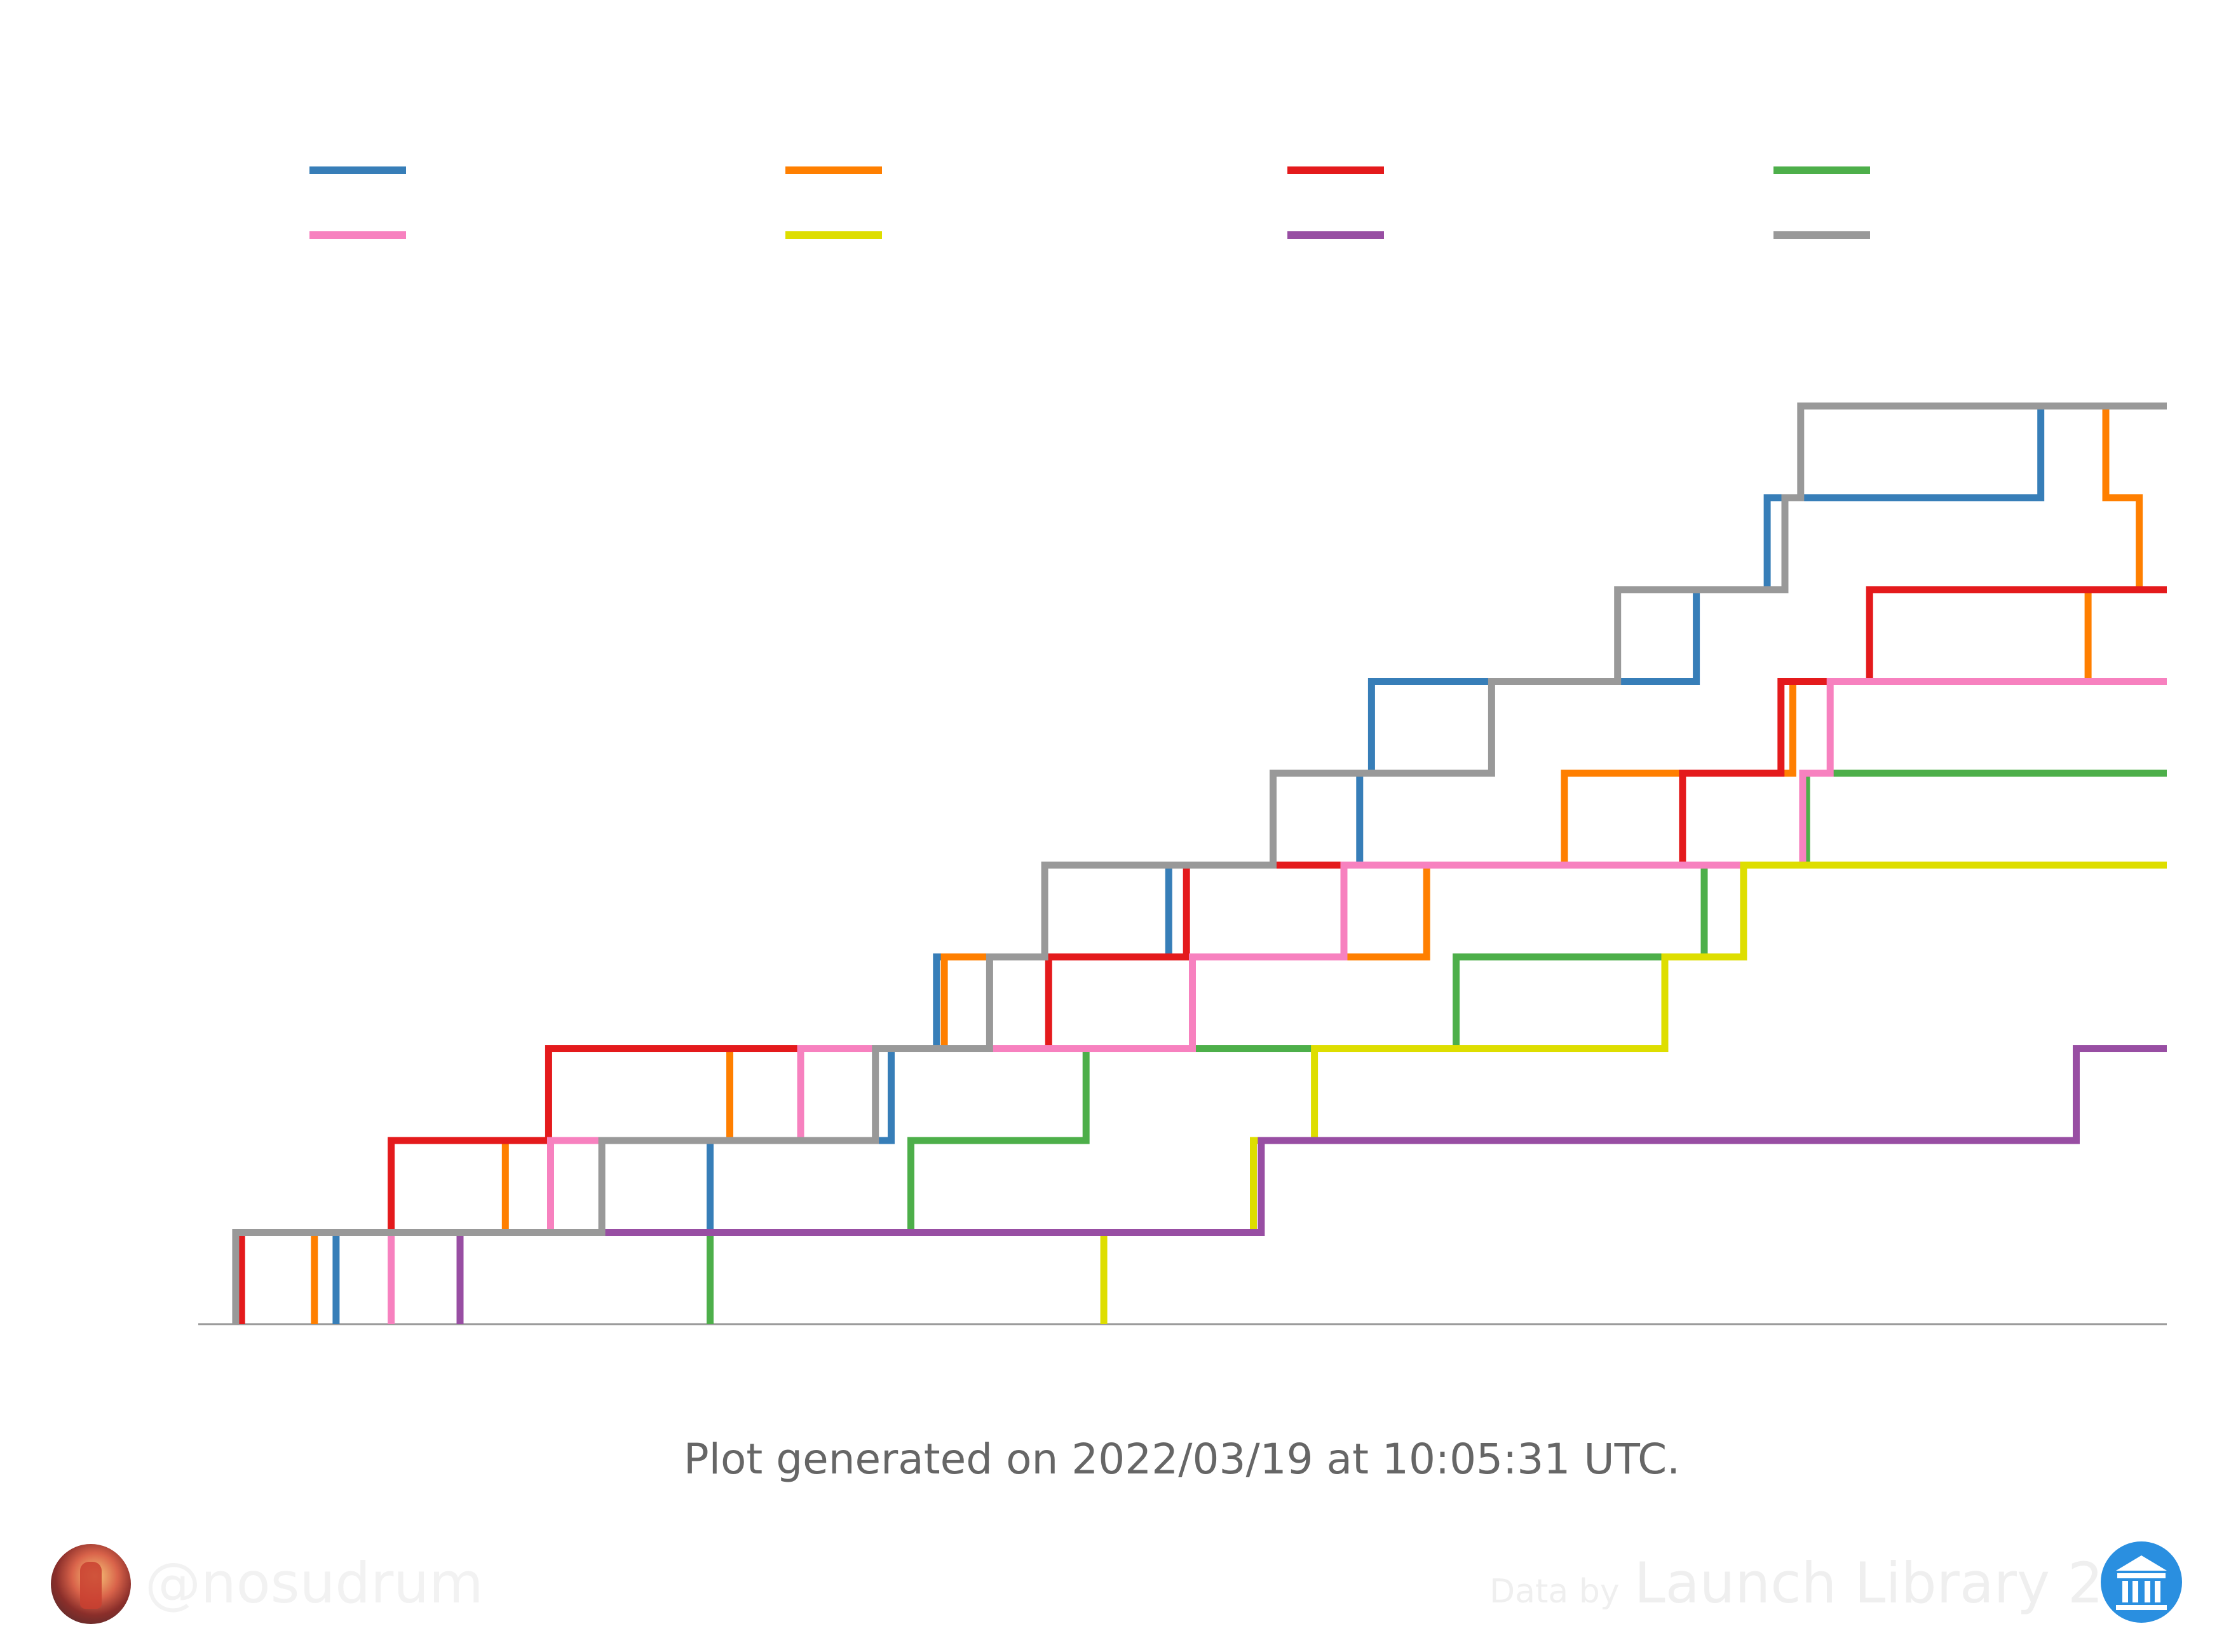  What do you see at coordinates (91, 1584) in the screenshot?
I see `author-avatar-icon` at bounding box center [91, 1584].